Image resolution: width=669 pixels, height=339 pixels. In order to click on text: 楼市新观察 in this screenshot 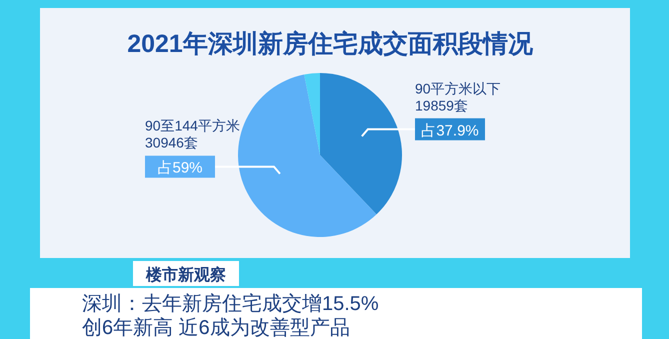, I will do `click(185, 274)`.